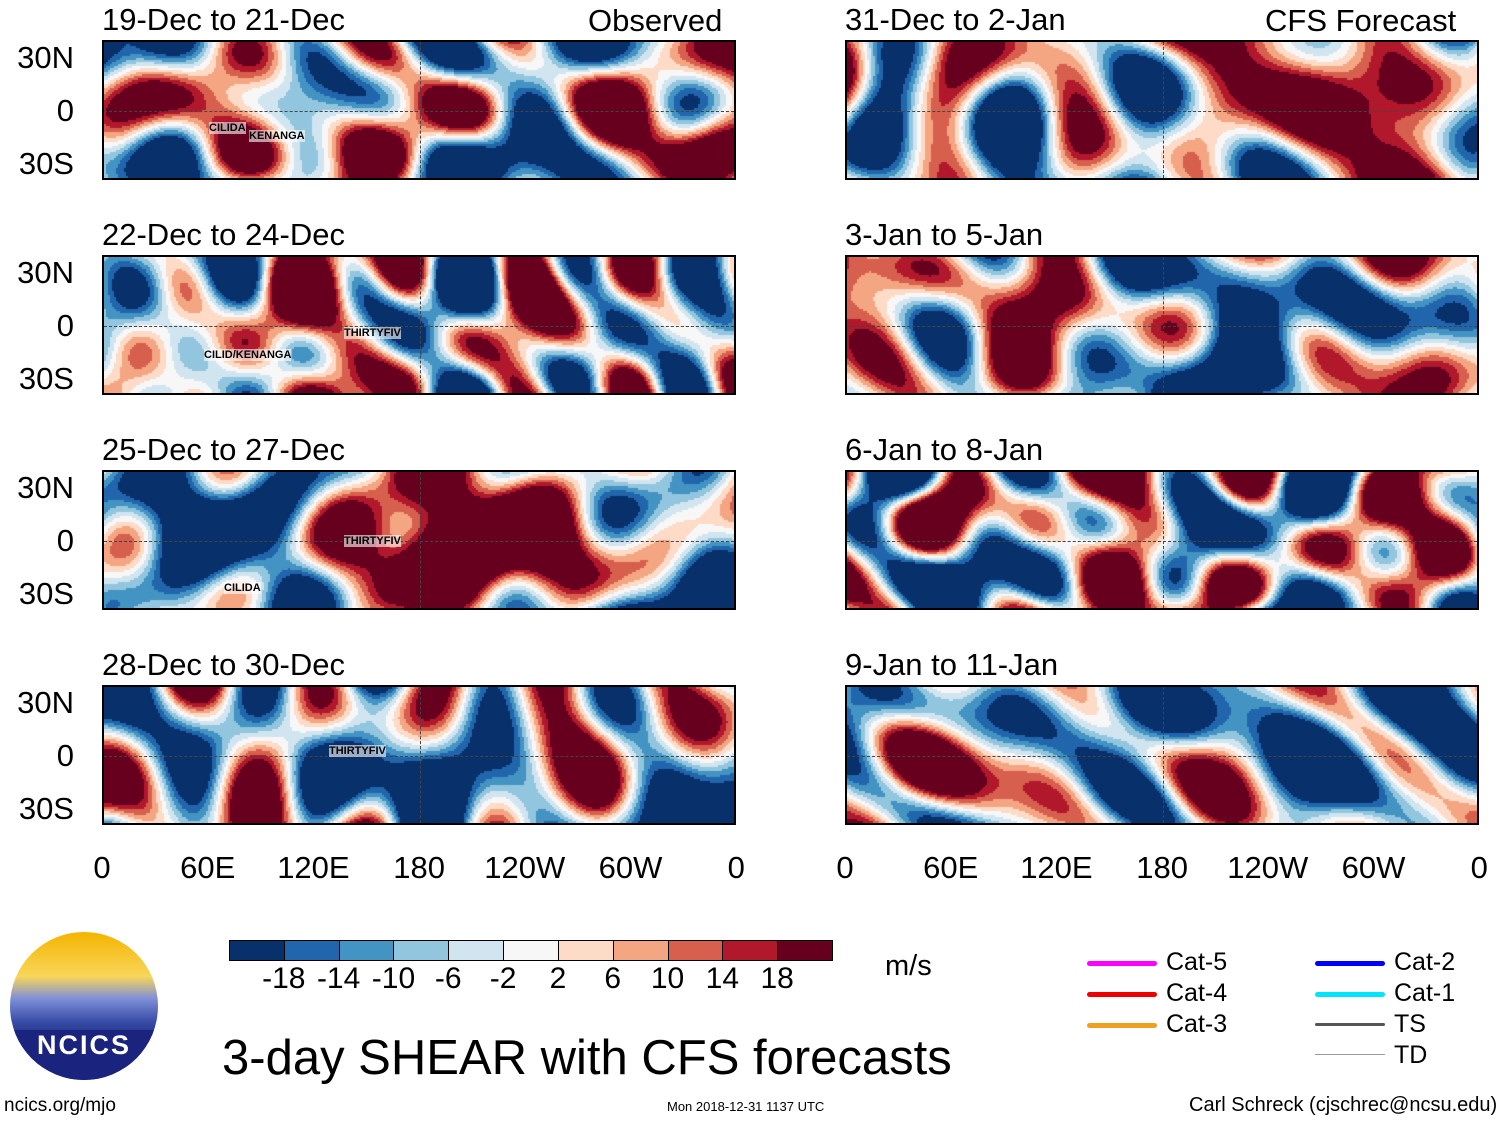 The width and height of the screenshot is (1510, 1121). What do you see at coordinates (223, 19) in the screenshot?
I see `panel-title: 19-Dec to 21-Dec` at bounding box center [223, 19].